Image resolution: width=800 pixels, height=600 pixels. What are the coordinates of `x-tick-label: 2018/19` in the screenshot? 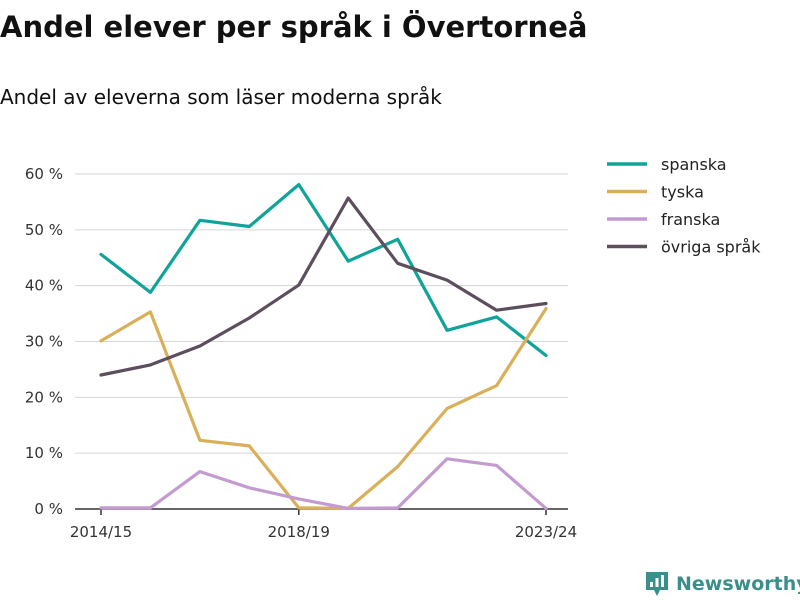 It's located at (299, 532).